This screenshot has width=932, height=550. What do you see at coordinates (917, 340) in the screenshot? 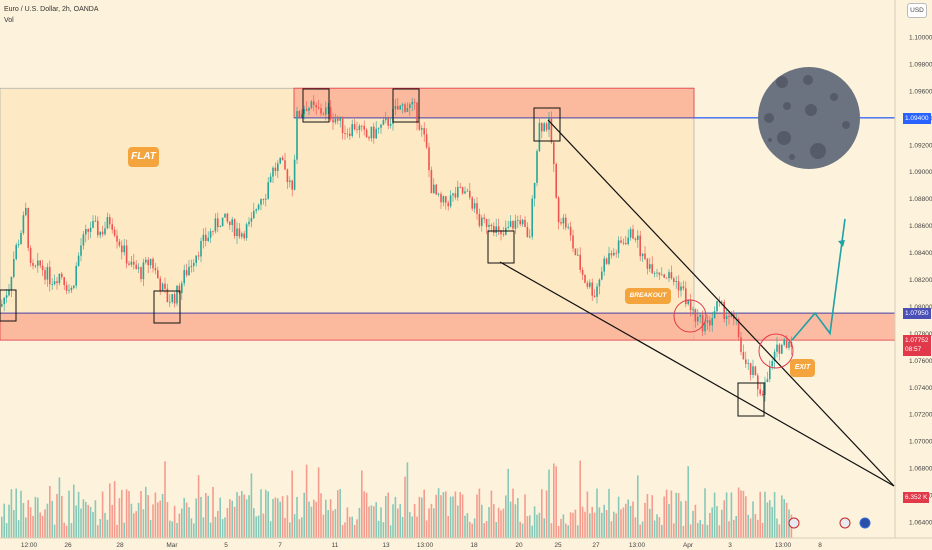
I see `current-price-value: 1.07752` at bounding box center [917, 340].